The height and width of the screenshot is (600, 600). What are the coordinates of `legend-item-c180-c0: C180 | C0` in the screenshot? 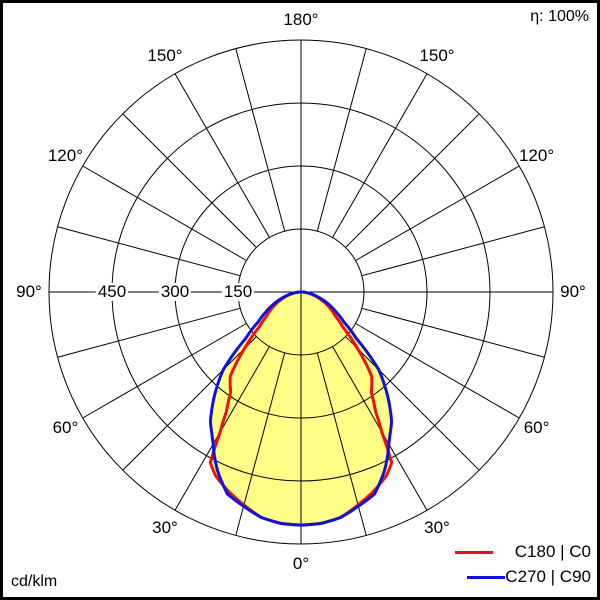 It's located at (522, 552).